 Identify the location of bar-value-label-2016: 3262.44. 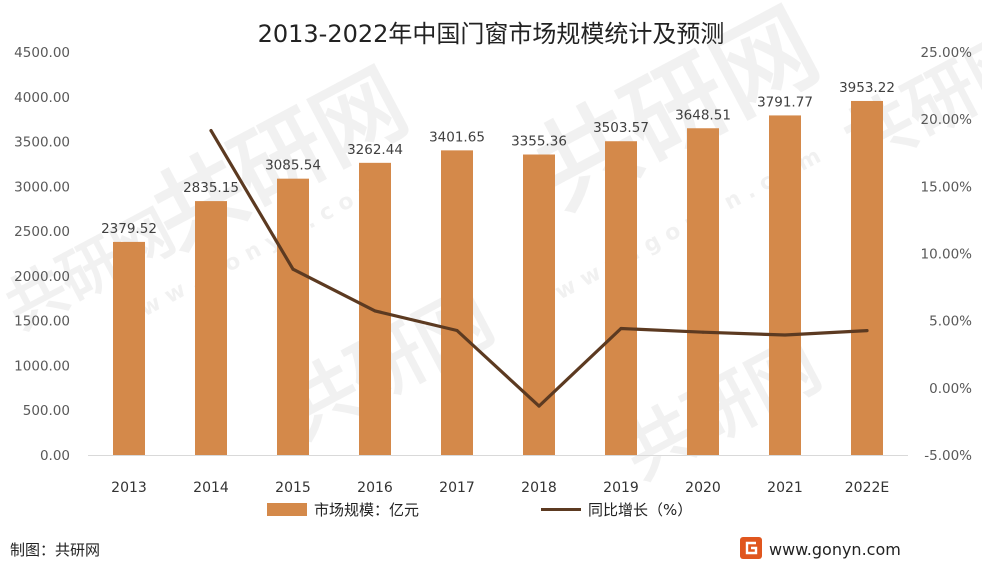
(375, 150).